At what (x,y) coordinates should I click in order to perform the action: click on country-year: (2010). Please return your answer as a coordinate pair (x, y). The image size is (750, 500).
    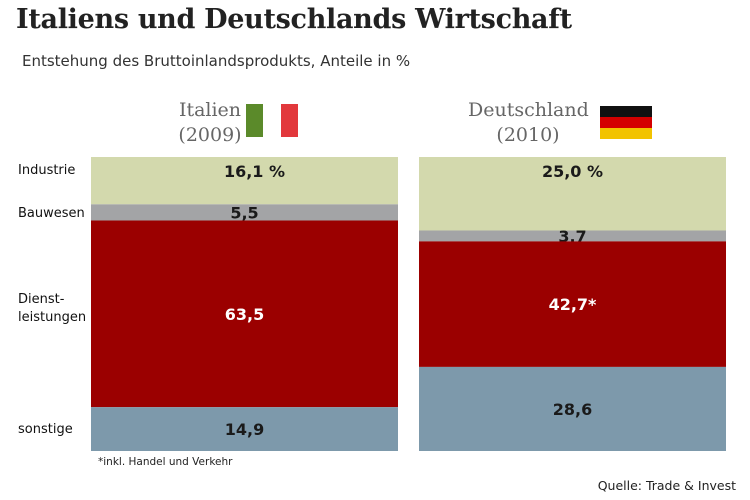
    Looking at the image, I should click on (528, 135).